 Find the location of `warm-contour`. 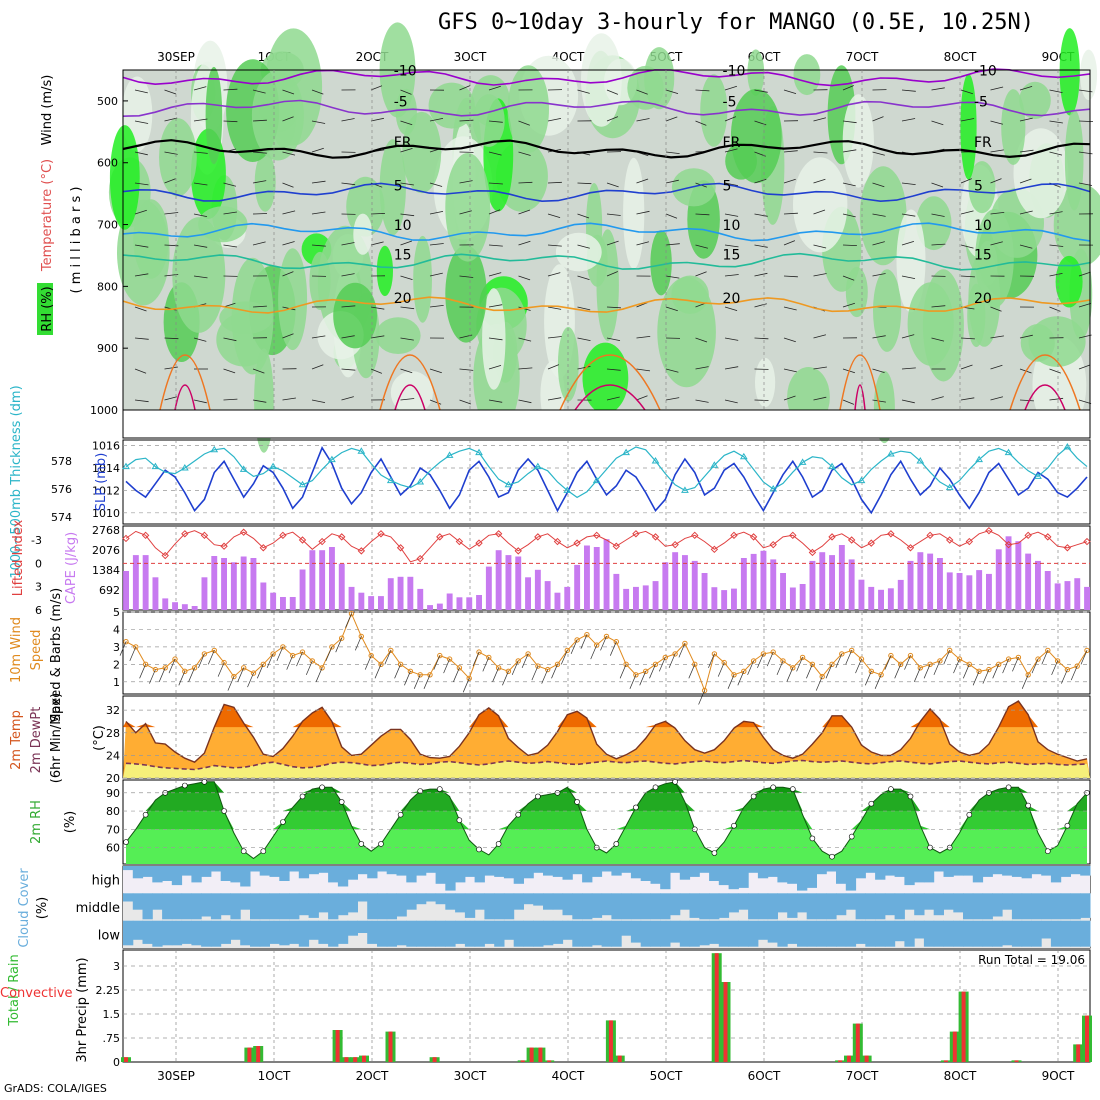

warm-contour is located at coordinates (410, 382).